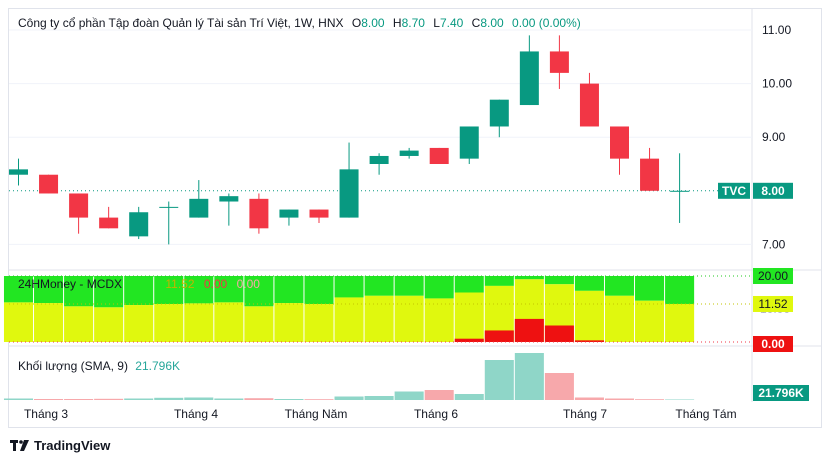  What do you see at coordinates (99, 366) in the screenshot?
I see `volume-legend: Khối lượng (SMA, 9) 21.796K` at bounding box center [99, 366].